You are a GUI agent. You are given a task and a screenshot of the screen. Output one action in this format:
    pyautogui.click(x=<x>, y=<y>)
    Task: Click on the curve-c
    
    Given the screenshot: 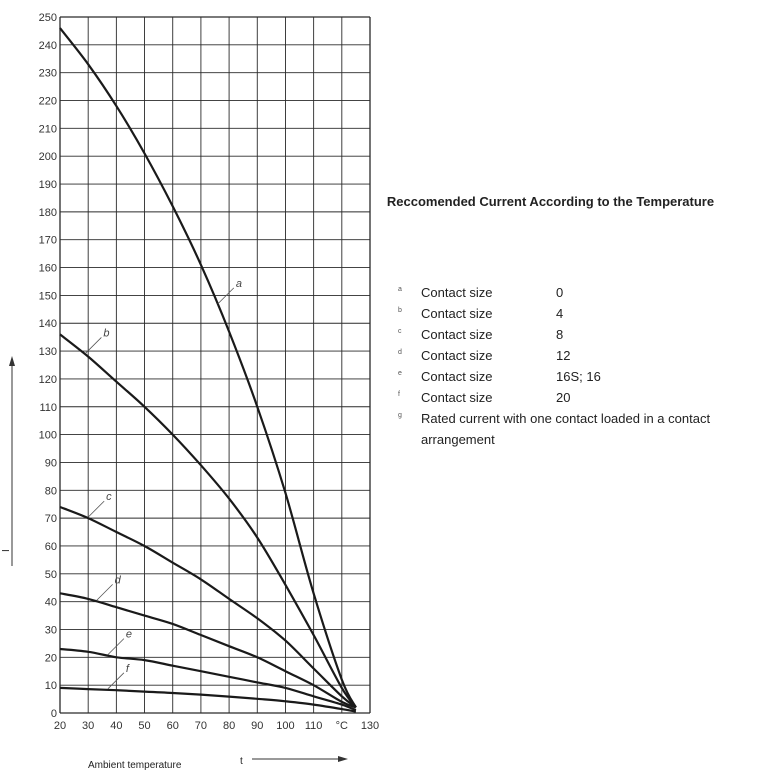 What is the action you would take?
    pyautogui.click(x=208, y=607)
    